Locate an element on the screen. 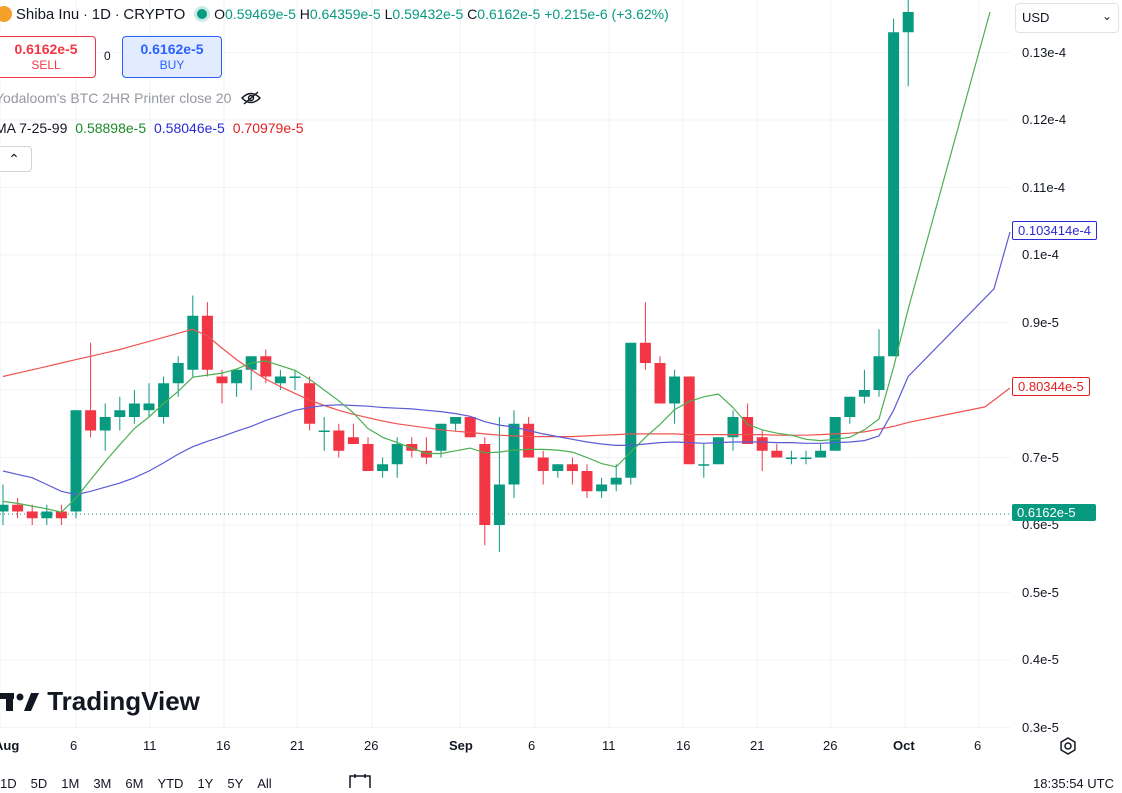 This screenshot has width=1122, height=793. range-button: All is located at coordinates (264, 783).